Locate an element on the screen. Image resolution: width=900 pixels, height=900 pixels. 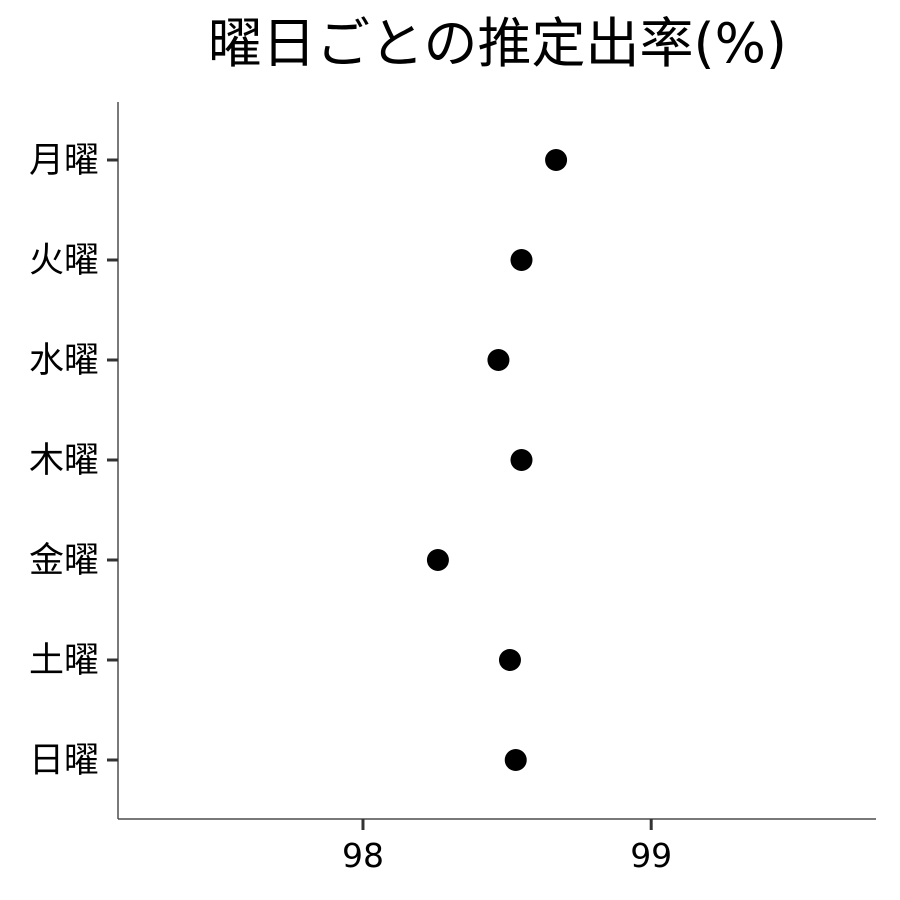
y-tick-label: 木曜 is located at coordinates (64, 461).